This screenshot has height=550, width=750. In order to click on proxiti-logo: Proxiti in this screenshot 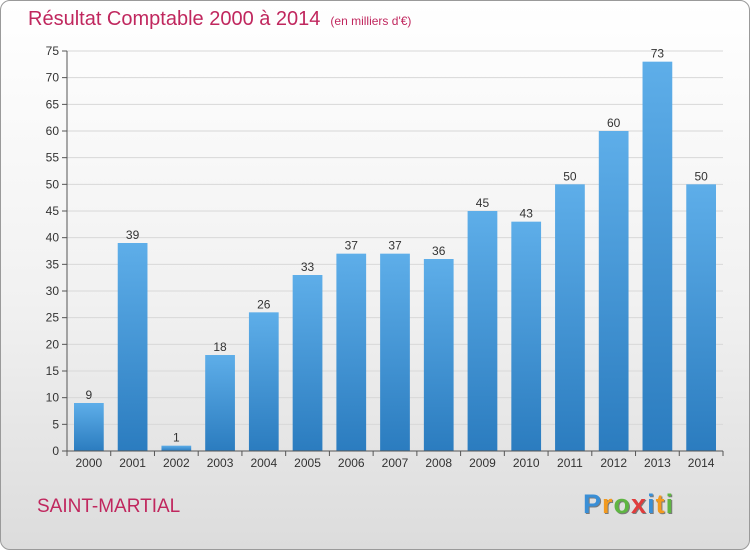, I will do `click(628, 504)`.